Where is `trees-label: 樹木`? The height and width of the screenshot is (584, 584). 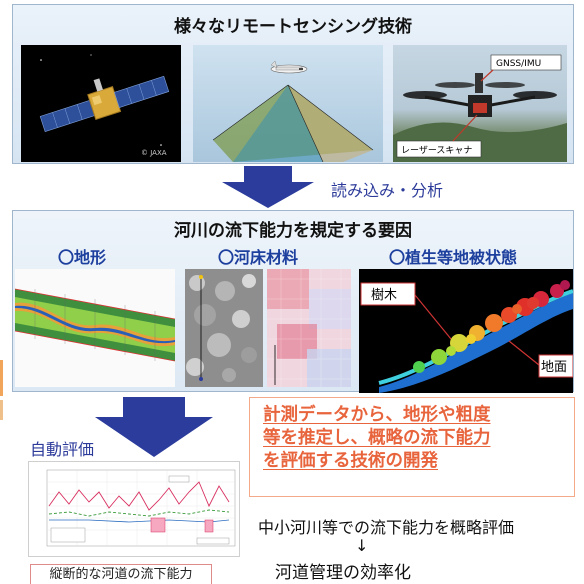
trees-label: 樹木 is located at coordinates (384, 295).